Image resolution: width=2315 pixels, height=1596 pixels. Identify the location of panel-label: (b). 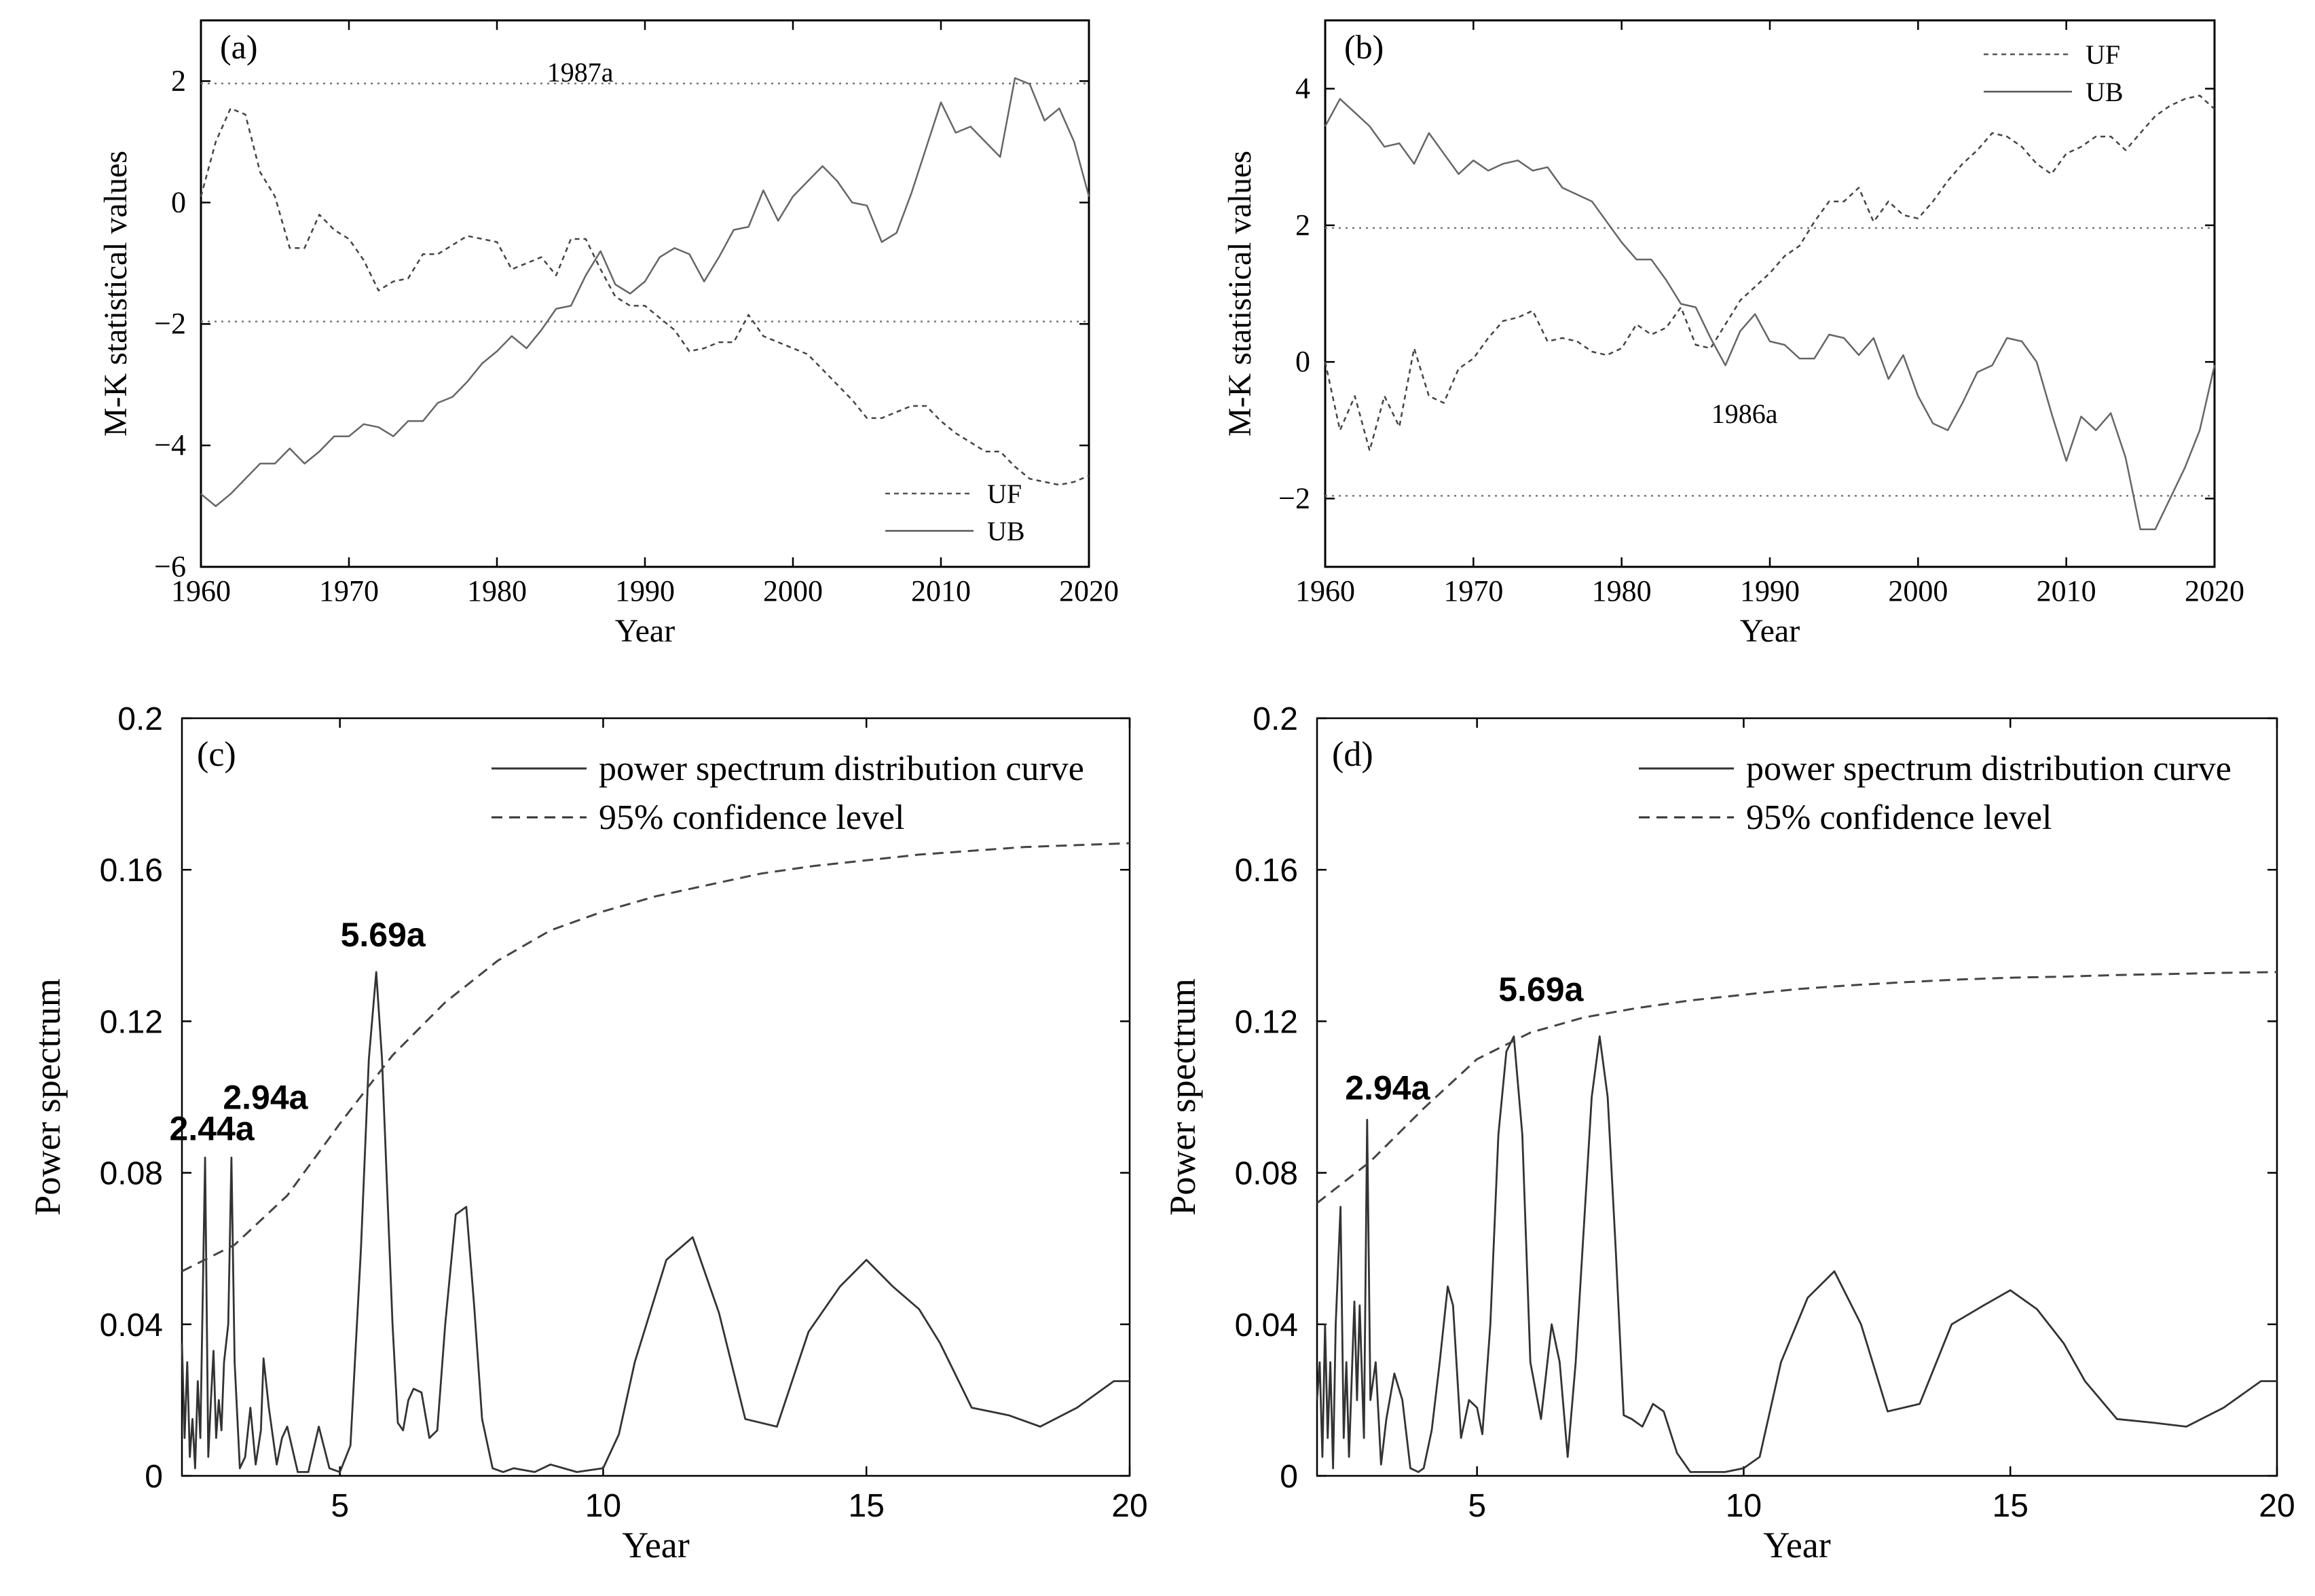
(1364, 47).